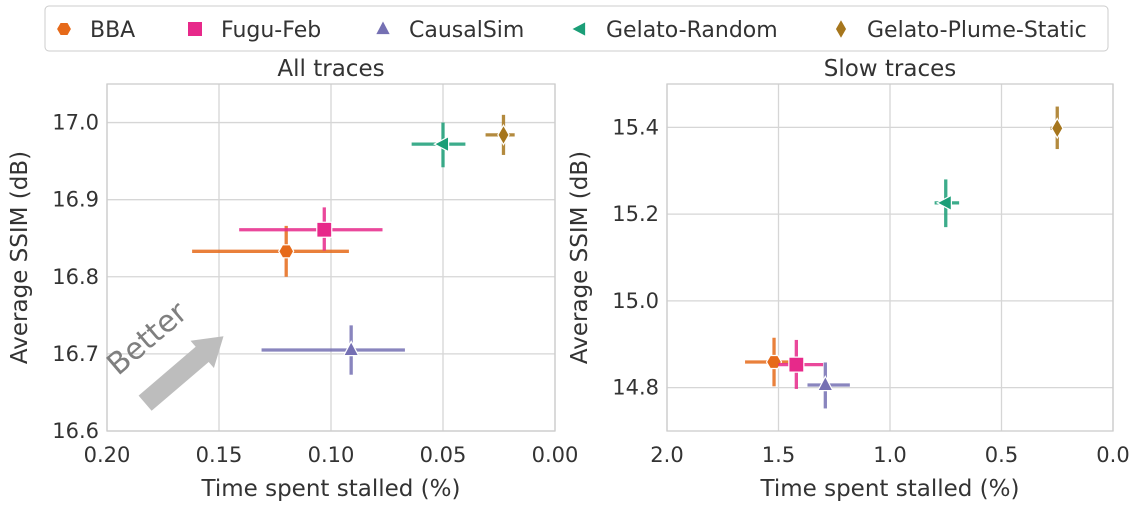 This screenshot has height=509, width=1143. What do you see at coordinates (112, 30) in the screenshot?
I see `legend-label: BBA` at bounding box center [112, 30].